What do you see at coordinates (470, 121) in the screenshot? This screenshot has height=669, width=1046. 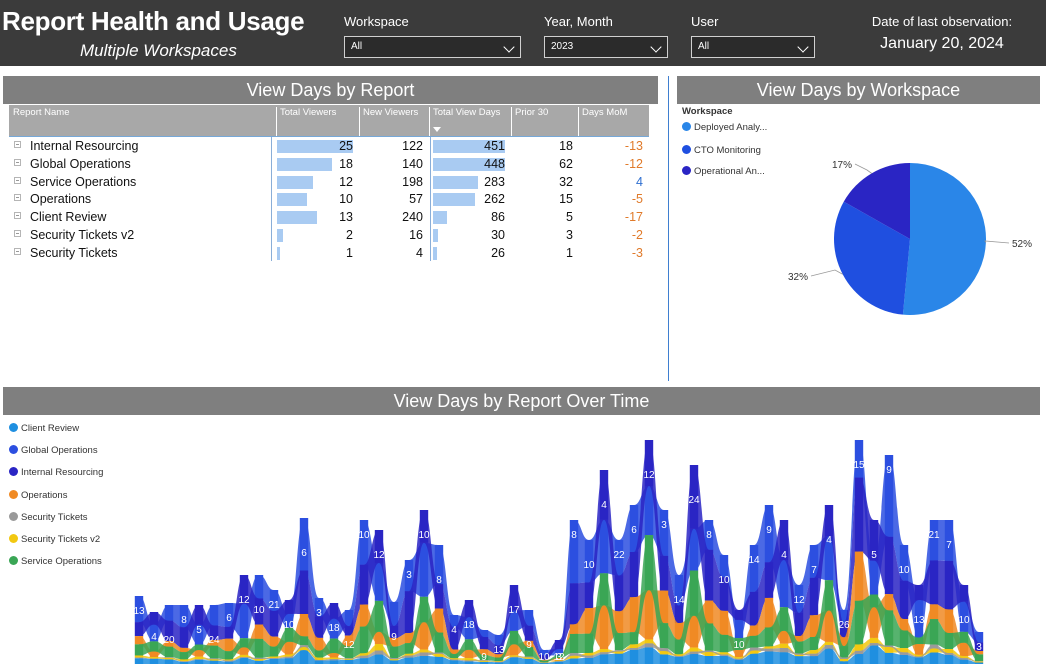 I see `col-total-view-days: Total View Days` at bounding box center [470, 121].